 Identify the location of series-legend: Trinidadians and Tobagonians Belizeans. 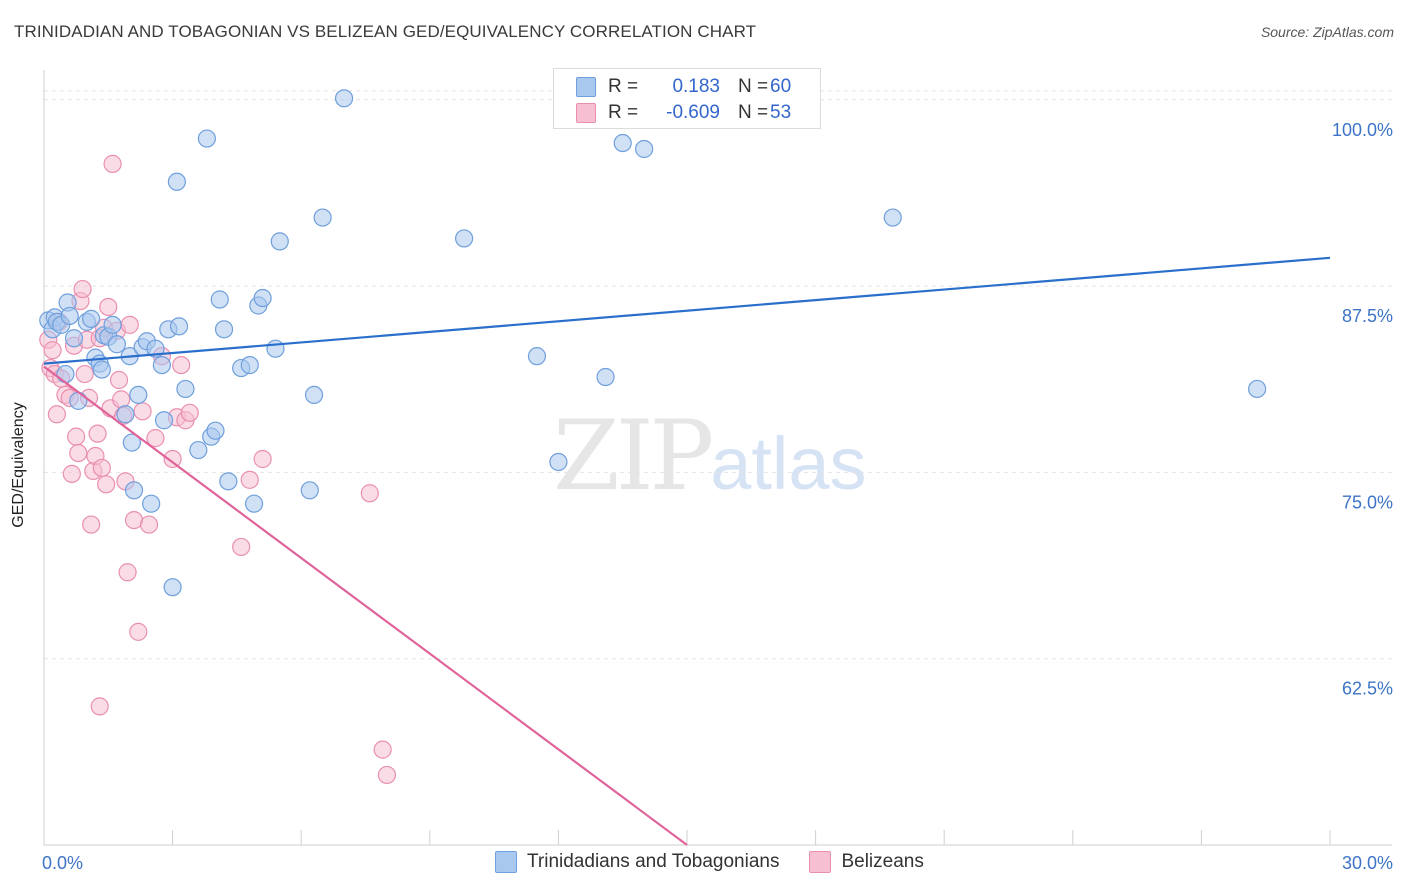
(724, 862).